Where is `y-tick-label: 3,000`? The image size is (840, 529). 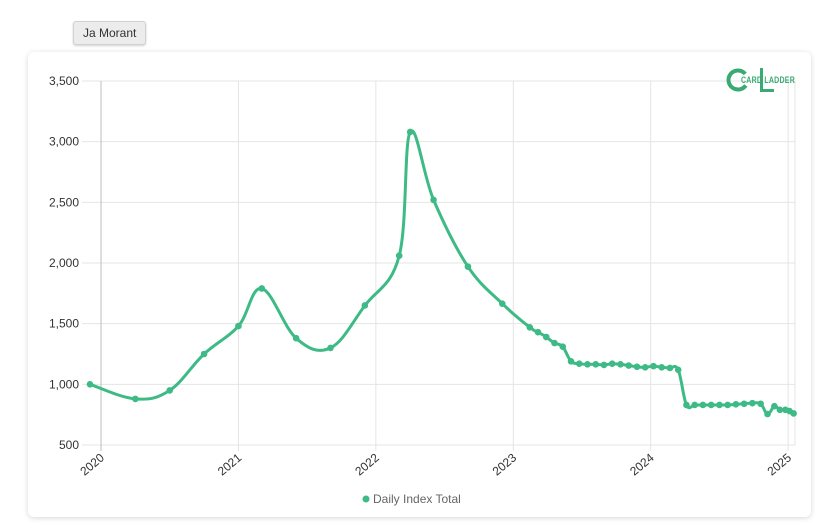 y-tick-label: 3,000 is located at coordinates (64, 142).